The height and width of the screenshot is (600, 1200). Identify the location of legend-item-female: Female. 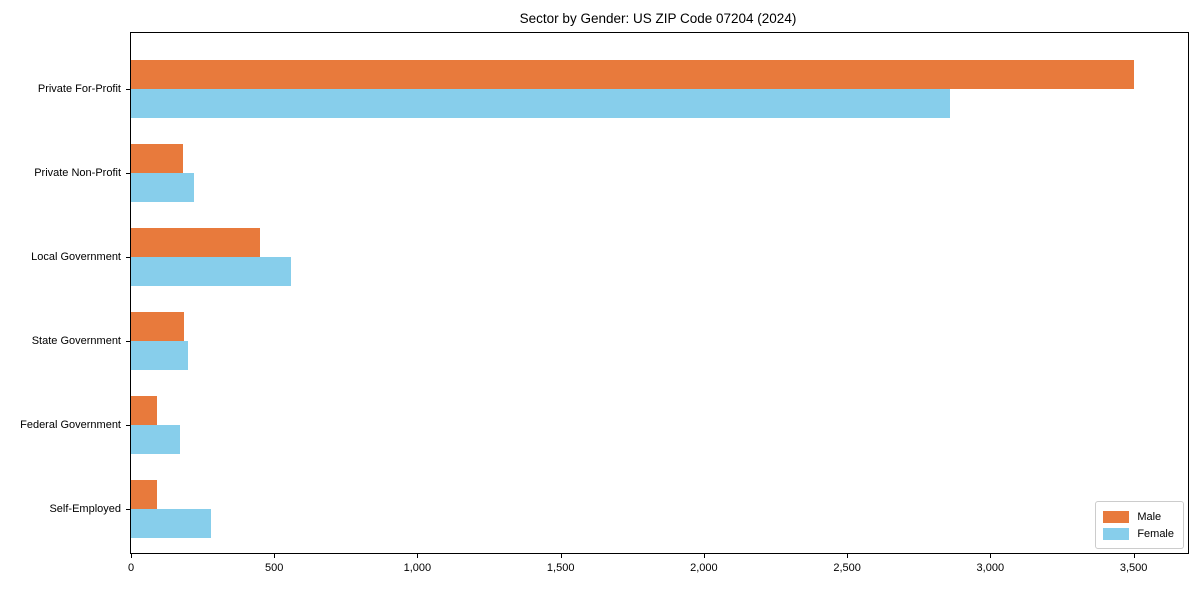
(1138, 533).